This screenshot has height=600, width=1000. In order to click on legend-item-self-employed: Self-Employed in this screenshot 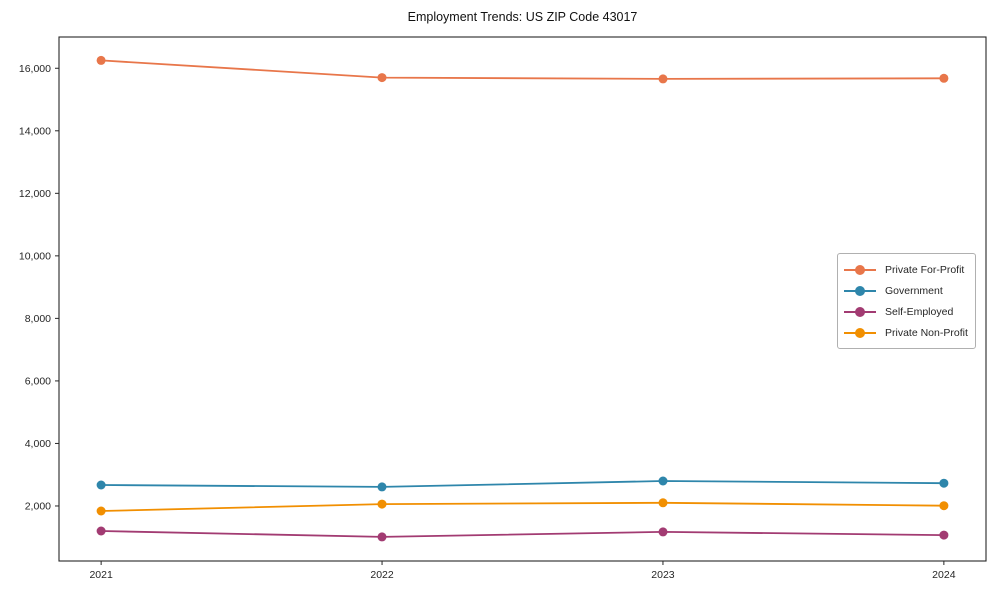, I will do `click(906, 311)`.